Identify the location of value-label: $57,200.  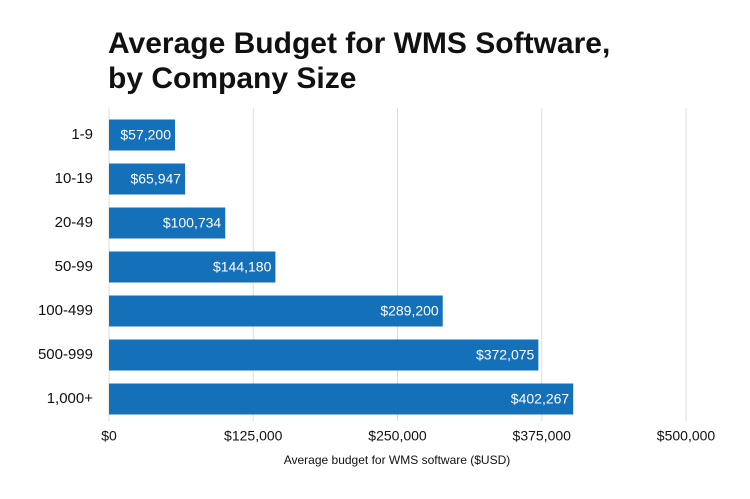
(145, 135).